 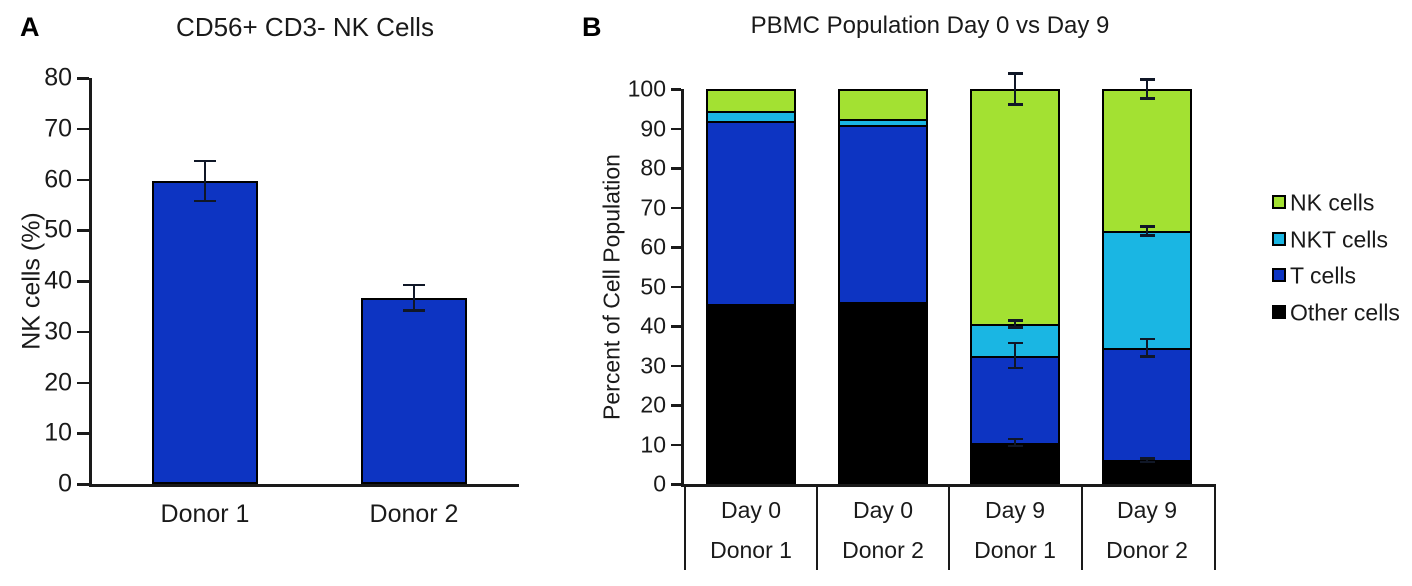 What do you see at coordinates (1323, 275) in the screenshot?
I see `legend-label-t-cells: T cells` at bounding box center [1323, 275].